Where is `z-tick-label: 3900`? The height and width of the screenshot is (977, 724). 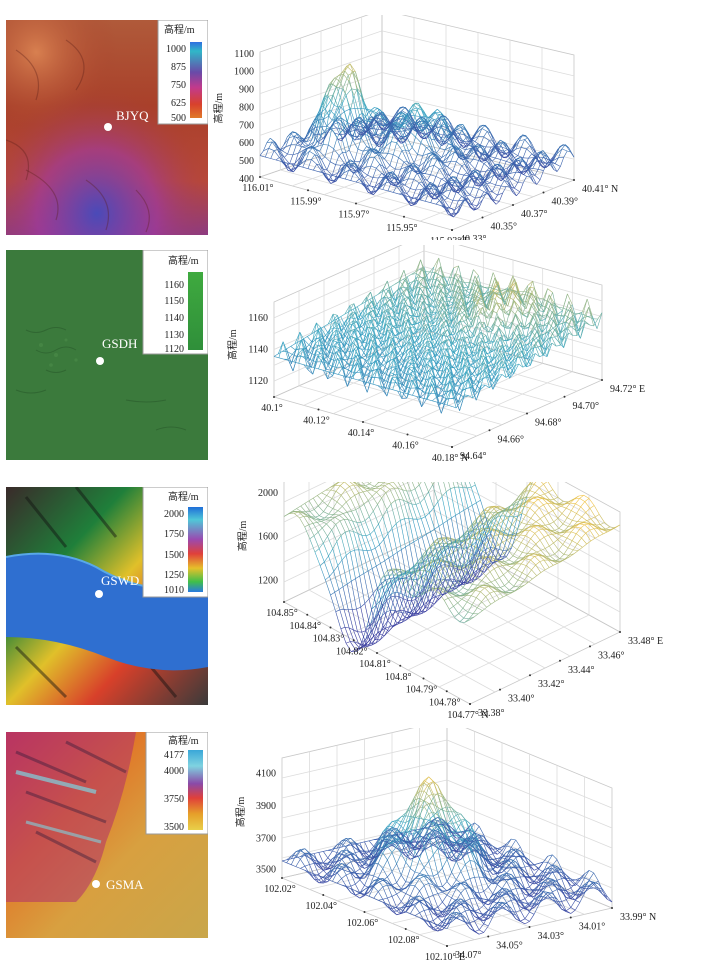
z-tick-label: 3900 is located at coordinates (266, 806).